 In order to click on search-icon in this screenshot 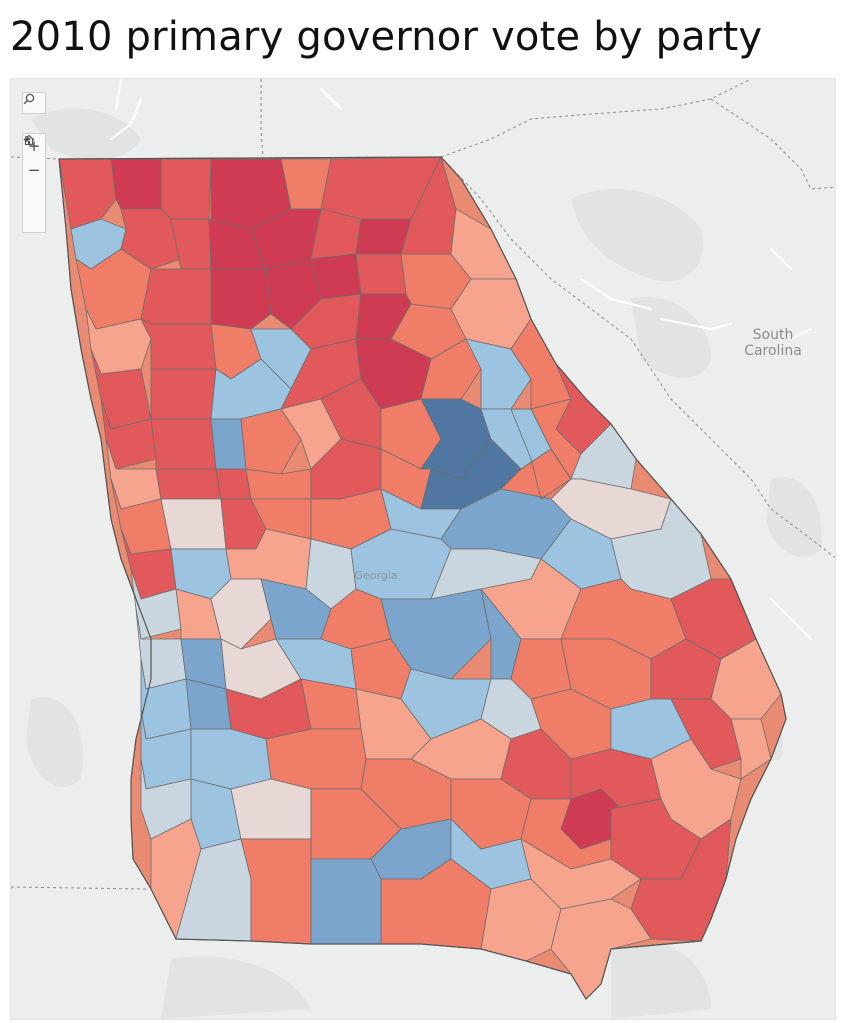, I will do `click(29, 99)`.